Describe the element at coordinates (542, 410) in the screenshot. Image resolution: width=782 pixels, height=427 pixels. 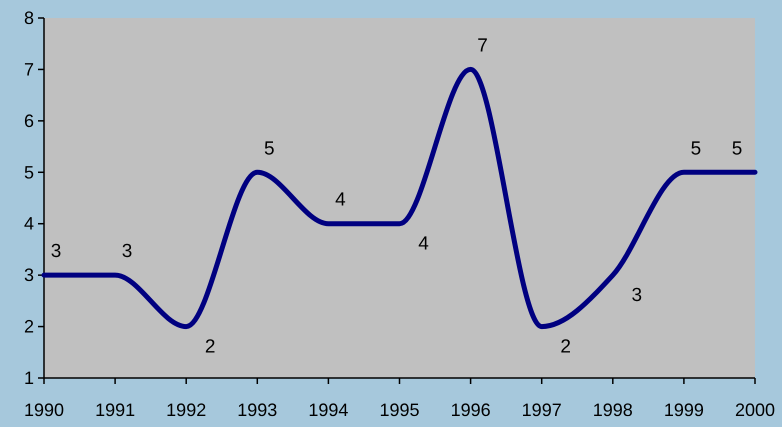
I see `x-tick-label: 1997` at that location.